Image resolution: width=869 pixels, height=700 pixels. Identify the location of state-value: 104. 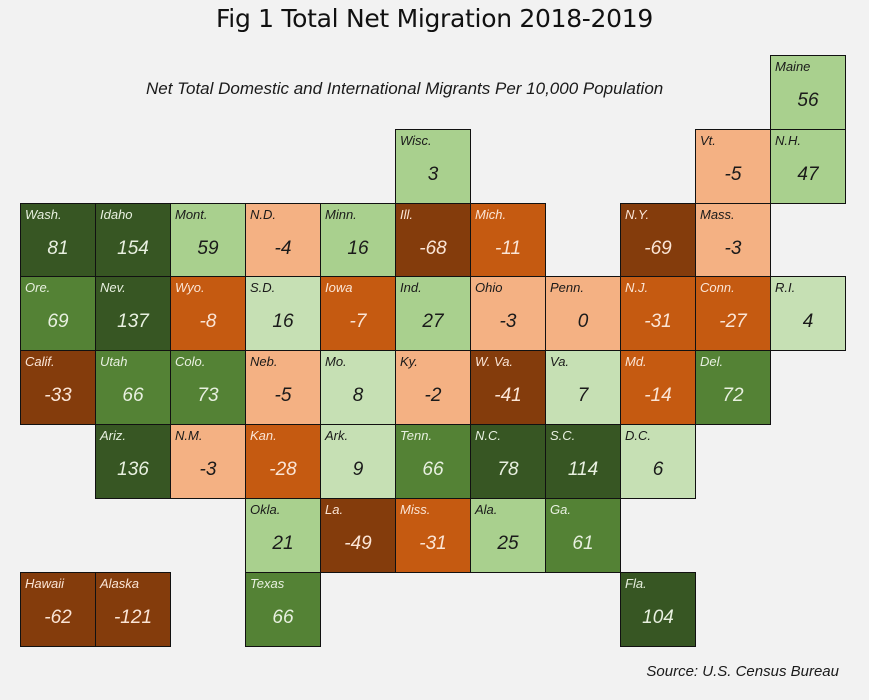
(658, 617).